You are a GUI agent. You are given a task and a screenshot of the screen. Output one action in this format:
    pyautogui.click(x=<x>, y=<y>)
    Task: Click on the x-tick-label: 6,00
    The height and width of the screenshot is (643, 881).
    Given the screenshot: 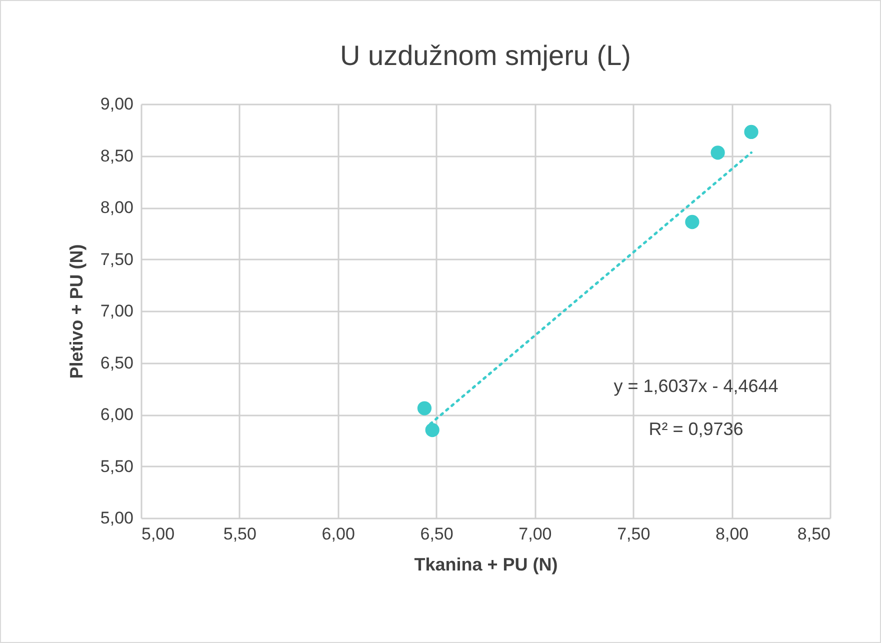 What is the action you would take?
    pyautogui.click(x=338, y=534)
    